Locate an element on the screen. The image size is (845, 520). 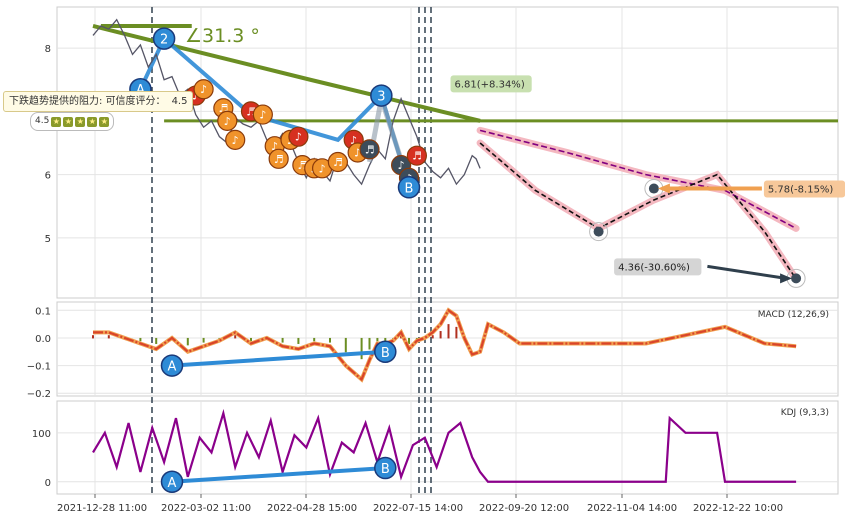
wave-marker-label: B is located at coordinates (409, 188).